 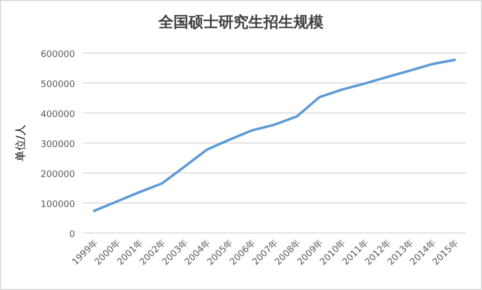 I want to click on y-axis-title: 单位/人, so click(x=20, y=143).